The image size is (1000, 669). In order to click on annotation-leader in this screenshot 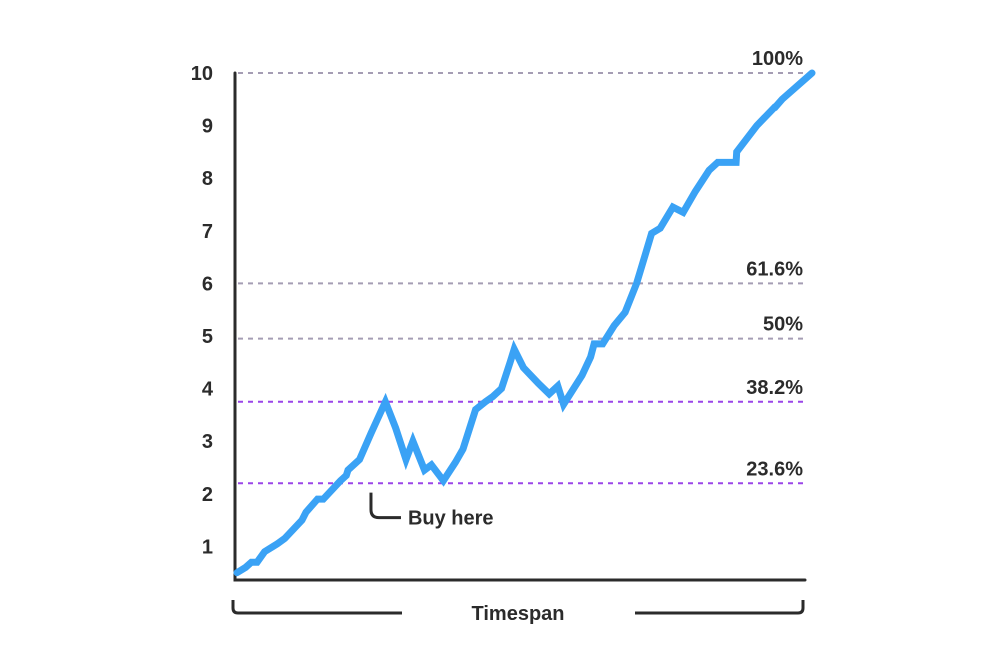, I will do `click(385, 506)`.